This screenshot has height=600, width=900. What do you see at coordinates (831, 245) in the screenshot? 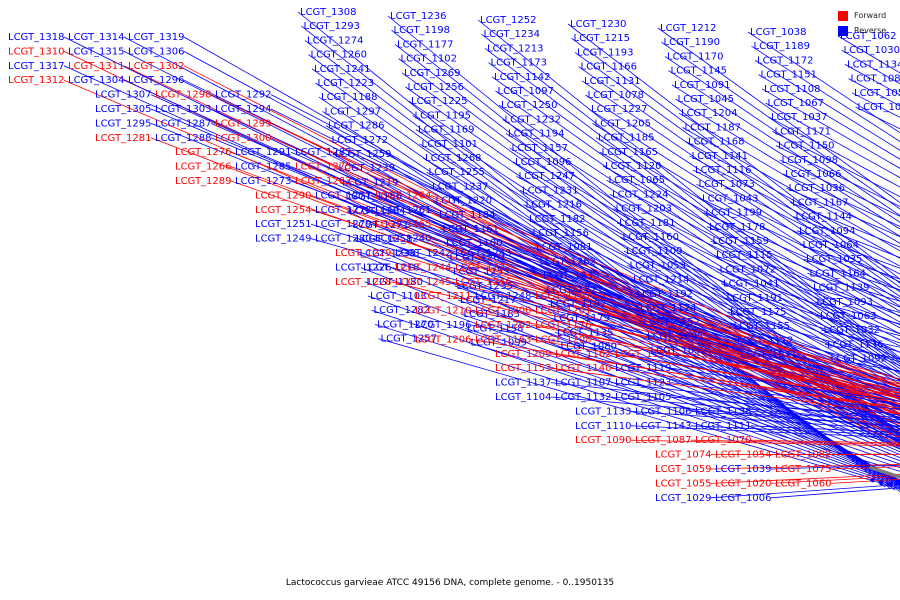
I see `gene-label: LCGT_1064` at bounding box center [831, 245].